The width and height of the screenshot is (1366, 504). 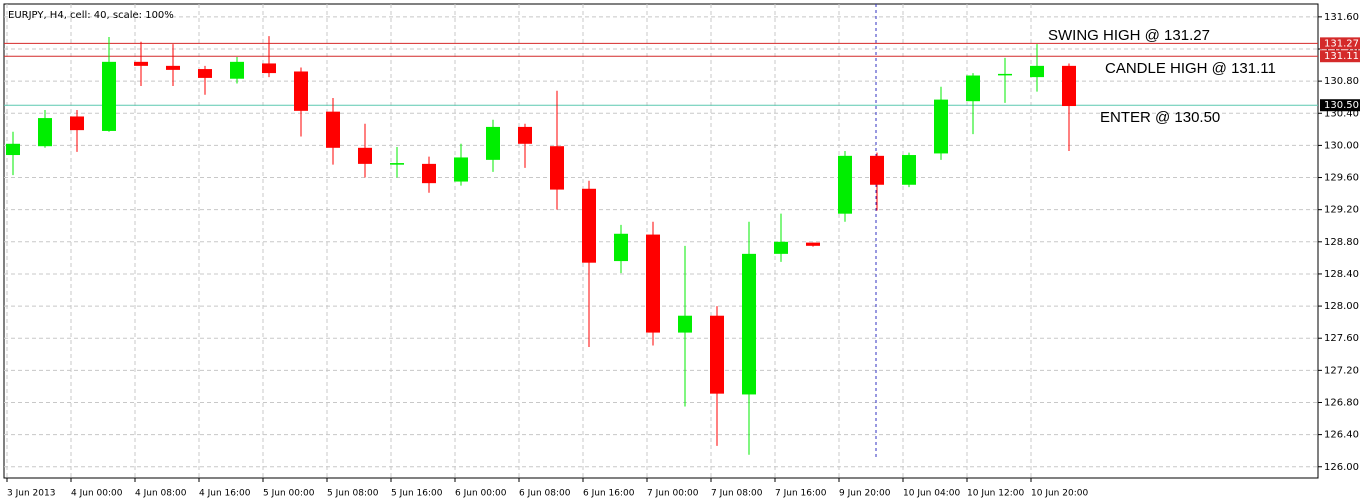 I want to click on x-tick-label: 7 Jun 00:00, so click(x=673, y=494).